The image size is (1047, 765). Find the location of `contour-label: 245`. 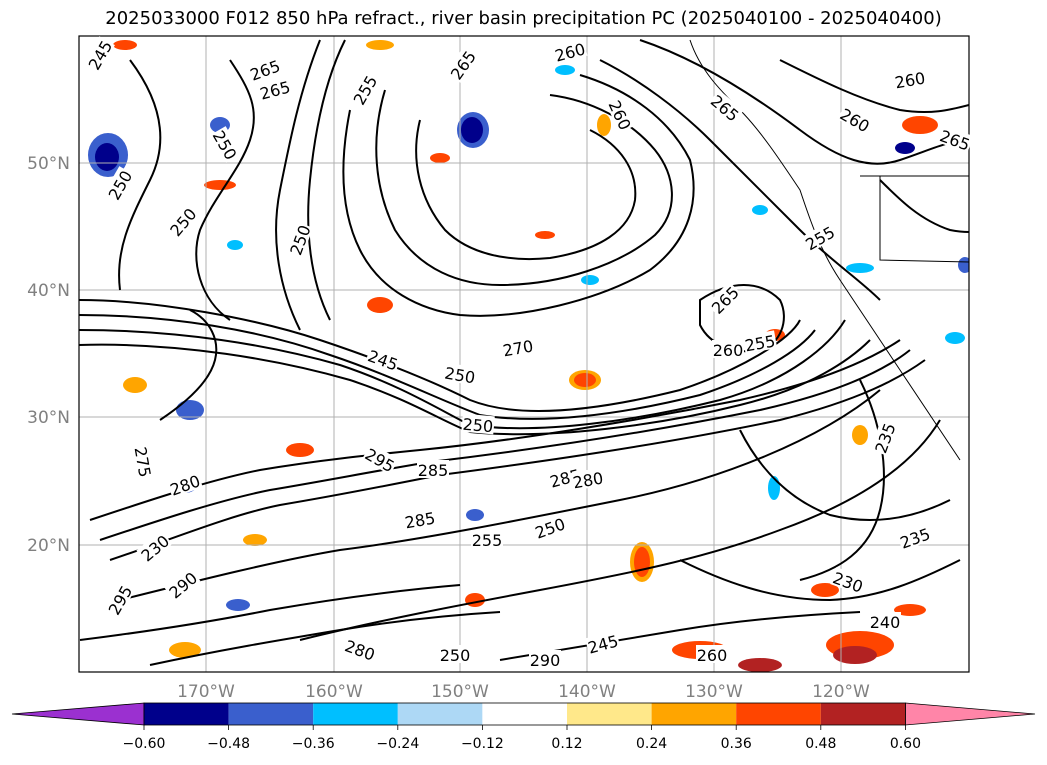

contour-label: 245 is located at coordinates (602, 644).